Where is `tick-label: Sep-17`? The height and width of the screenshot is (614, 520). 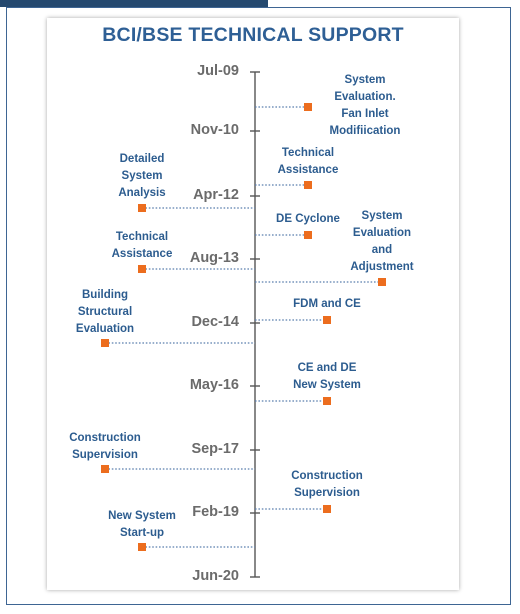
tick-label: Sep-17 is located at coordinates (215, 449).